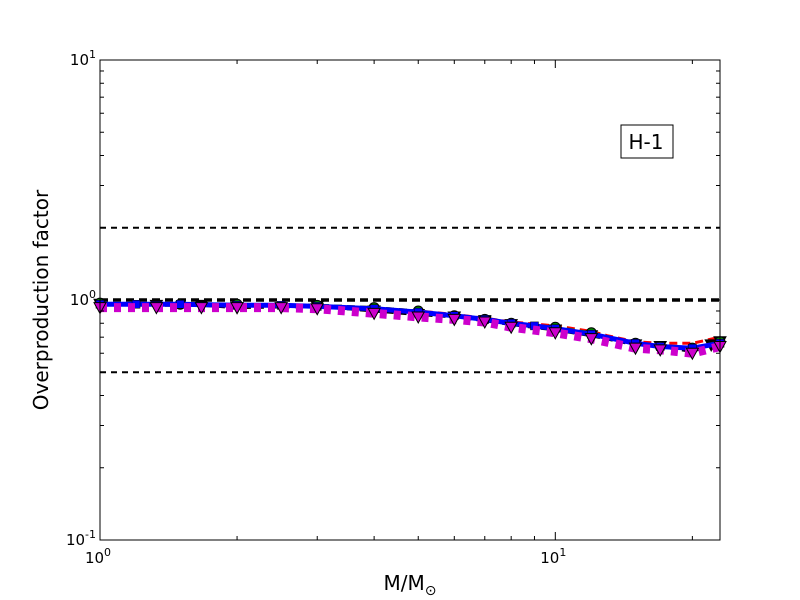 The image size is (800, 600). I want to click on x-axis-title: M/M⊙, so click(410, 585).